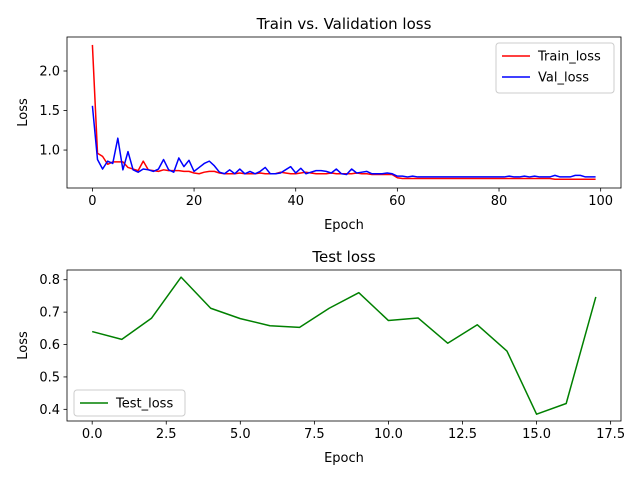 This screenshot has height=480, width=640. What do you see at coordinates (397, 201) in the screenshot?
I see `x-tick-label: 60` at bounding box center [397, 201].